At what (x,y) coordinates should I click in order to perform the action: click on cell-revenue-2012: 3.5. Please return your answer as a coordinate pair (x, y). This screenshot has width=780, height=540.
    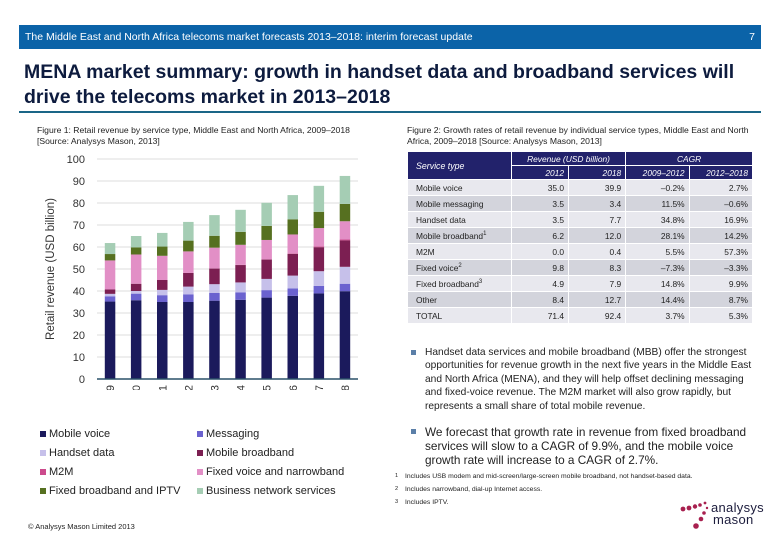
    Looking at the image, I should click on (540, 203).